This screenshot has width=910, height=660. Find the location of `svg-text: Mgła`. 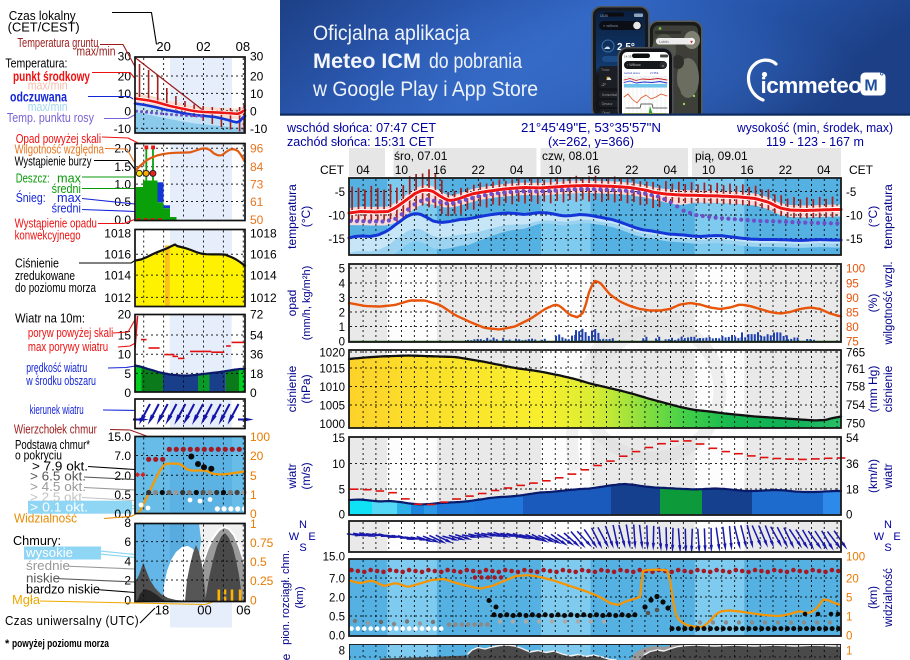

svg-text: Mgła is located at coordinates (26, 600).